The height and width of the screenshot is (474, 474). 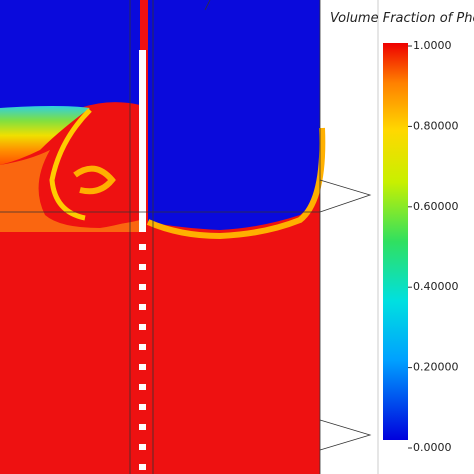 I want to click on swirl-inner, so click(x=94, y=180).